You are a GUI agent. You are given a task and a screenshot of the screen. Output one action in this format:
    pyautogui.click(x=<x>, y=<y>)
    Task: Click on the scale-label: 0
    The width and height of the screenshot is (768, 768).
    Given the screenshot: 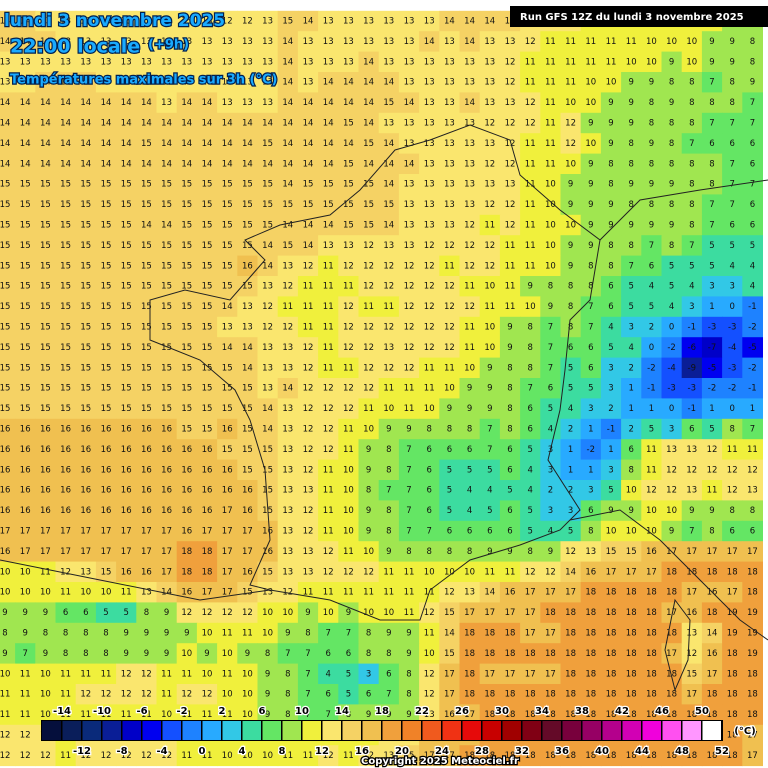 What is the action you would take?
    pyautogui.click(x=202, y=751)
    